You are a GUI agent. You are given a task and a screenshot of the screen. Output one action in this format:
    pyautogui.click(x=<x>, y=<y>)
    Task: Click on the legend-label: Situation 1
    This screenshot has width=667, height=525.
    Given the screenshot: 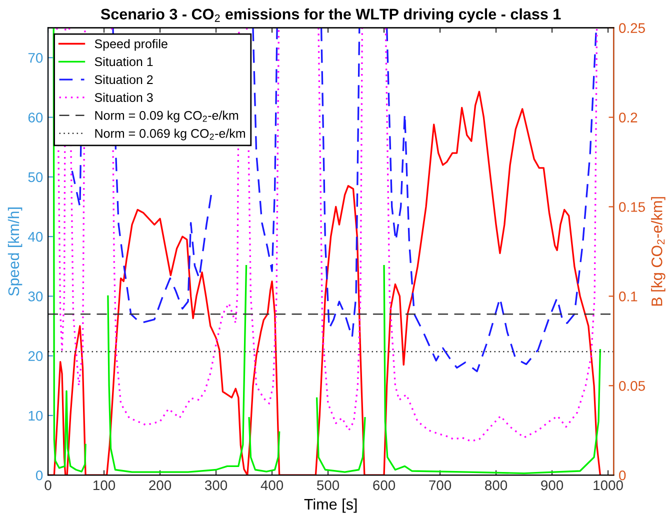 What is the action you would take?
    pyautogui.click(x=123, y=61)
    